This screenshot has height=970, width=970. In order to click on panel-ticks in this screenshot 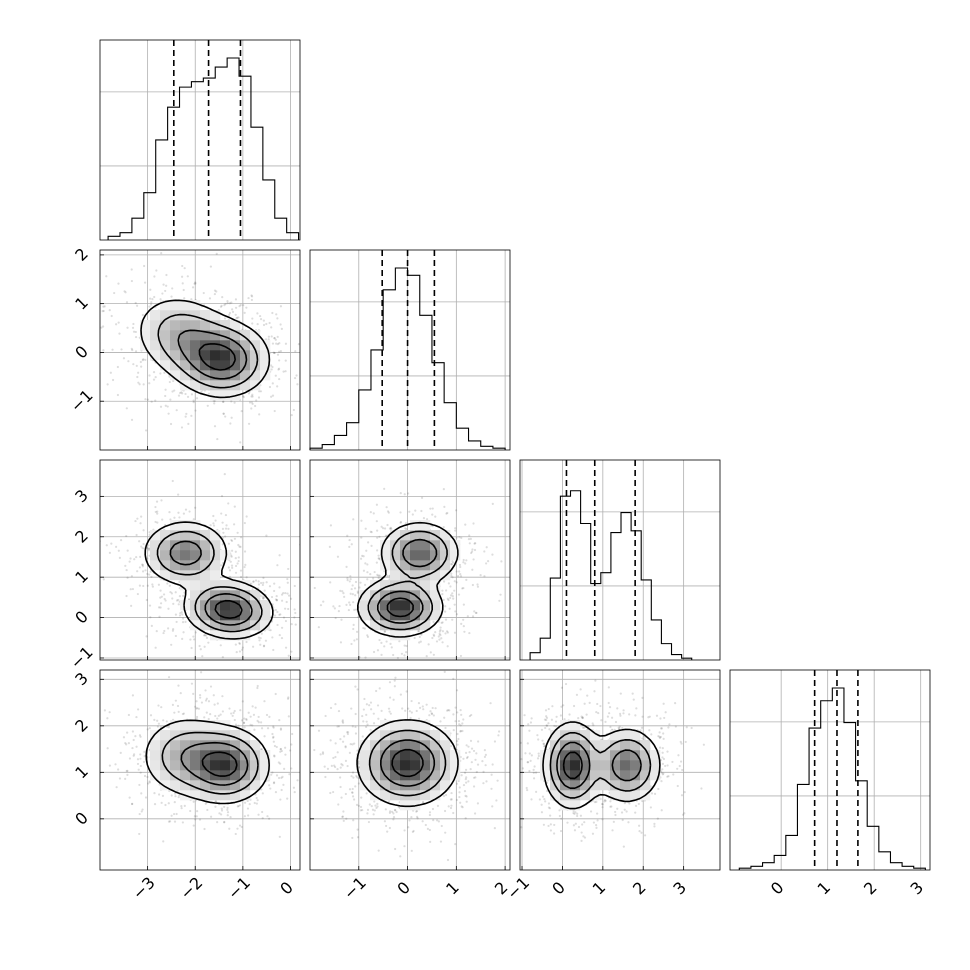, I will do `click(195, 774)`.